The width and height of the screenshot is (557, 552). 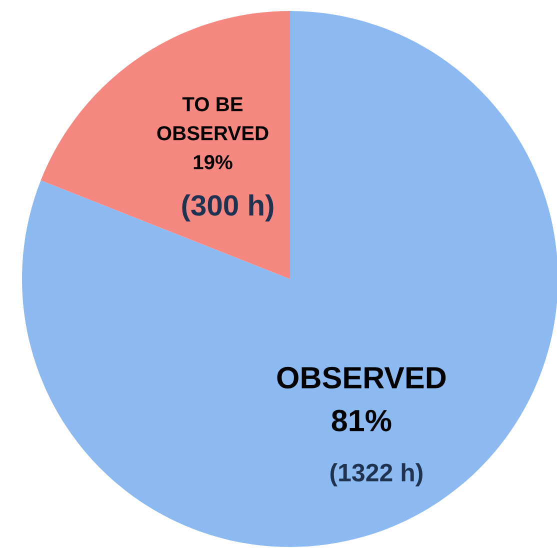 What do you see at coordinates (228, 208) in the screenshot?
I see `text: (300 h)` at bounding box center [228, 208].